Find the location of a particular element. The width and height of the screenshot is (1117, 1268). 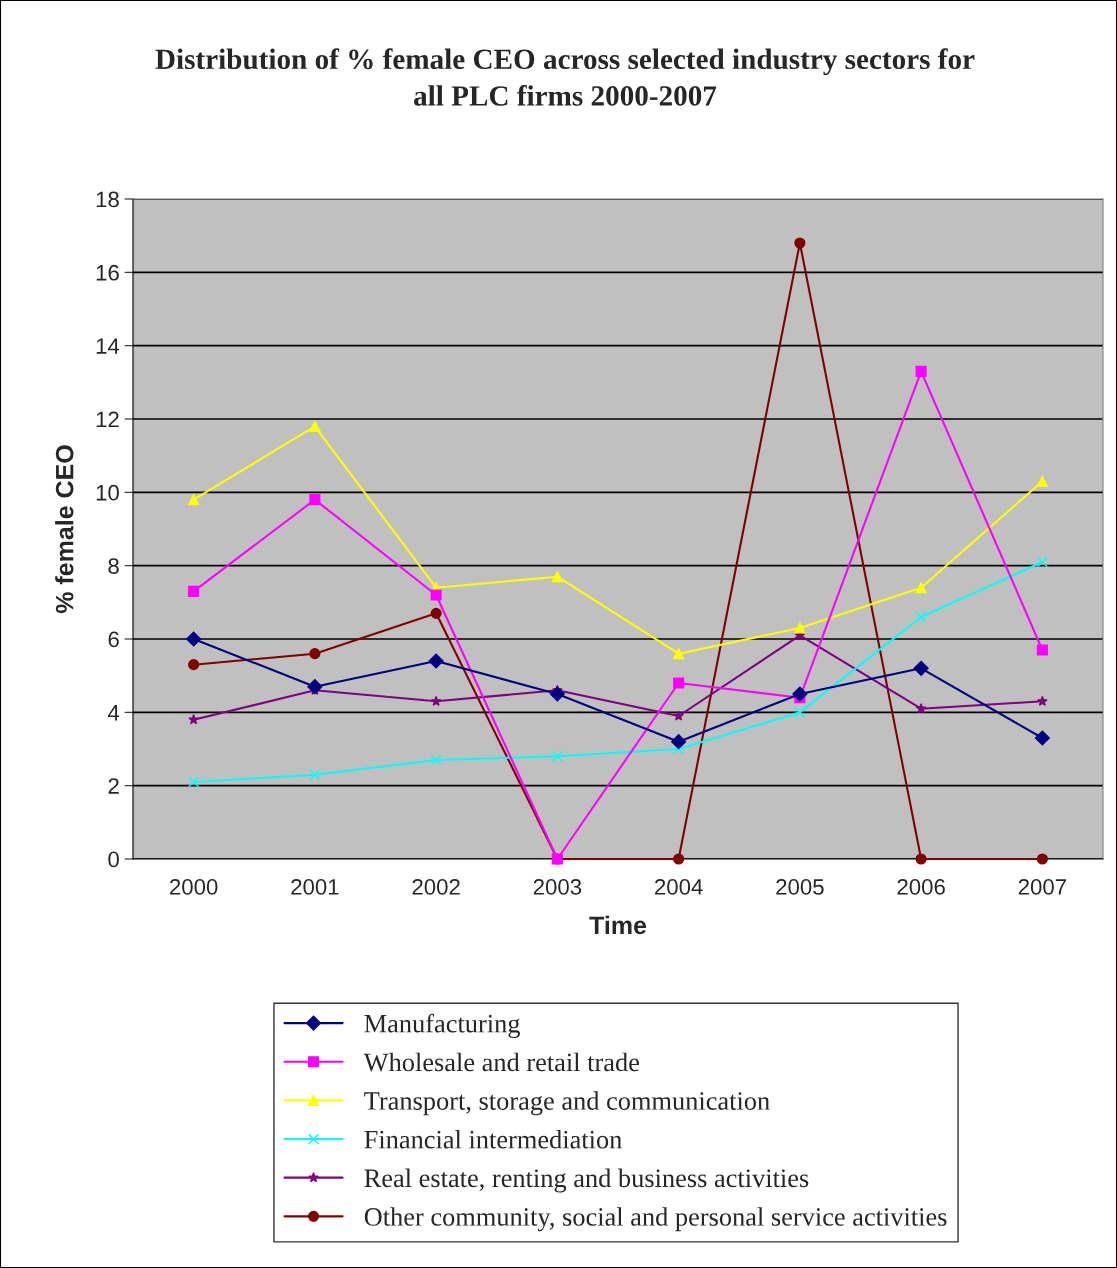

x-tick-label: 2004 is located at coordinates (679, 887).